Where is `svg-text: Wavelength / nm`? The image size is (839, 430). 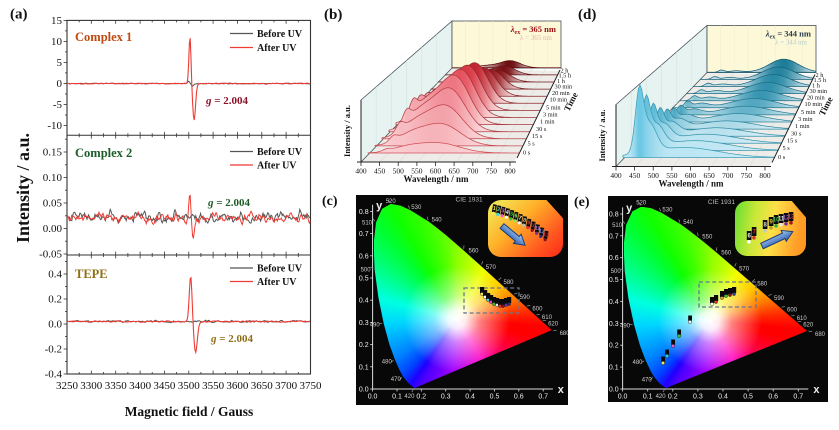 svg-text: Wavelength / nm is located at coordinates (436, 179).